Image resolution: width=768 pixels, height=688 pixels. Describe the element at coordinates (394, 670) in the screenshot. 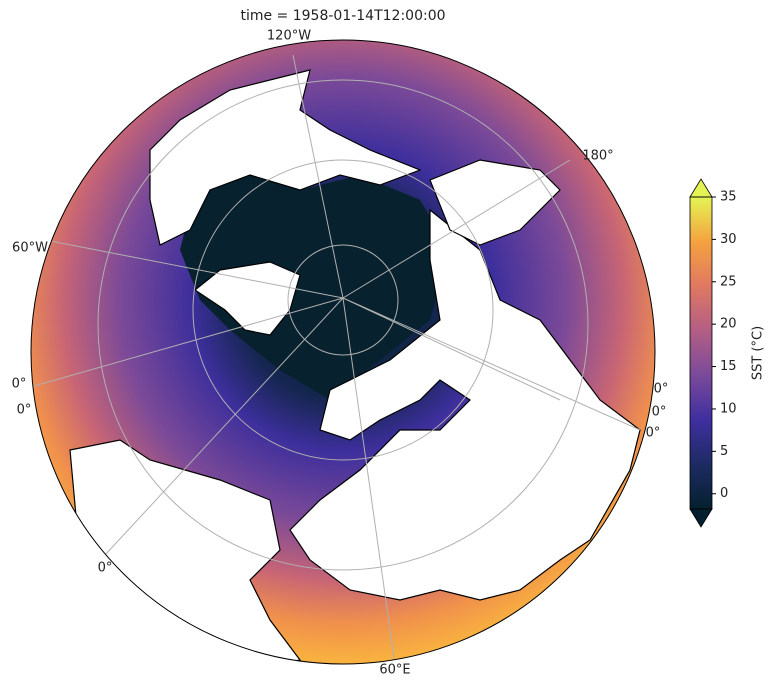

I see `gridline-label: 60°E` at that location.